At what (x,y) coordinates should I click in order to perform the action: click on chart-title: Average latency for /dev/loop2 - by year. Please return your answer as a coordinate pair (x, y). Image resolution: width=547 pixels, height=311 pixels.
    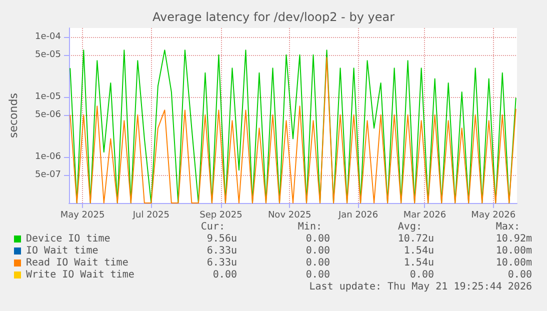
    Looking at the image, I should click on (273, 17).